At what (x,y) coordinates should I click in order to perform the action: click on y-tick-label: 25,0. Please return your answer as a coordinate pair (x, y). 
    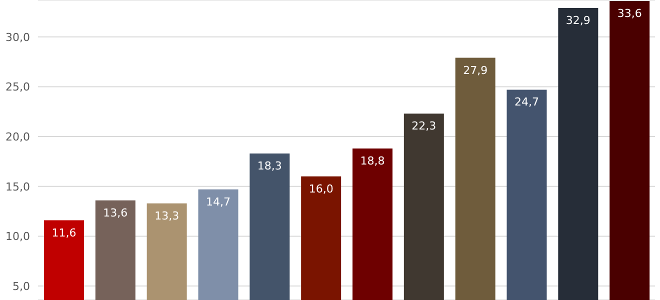
    Looking at the image, I should click on (18, 87).